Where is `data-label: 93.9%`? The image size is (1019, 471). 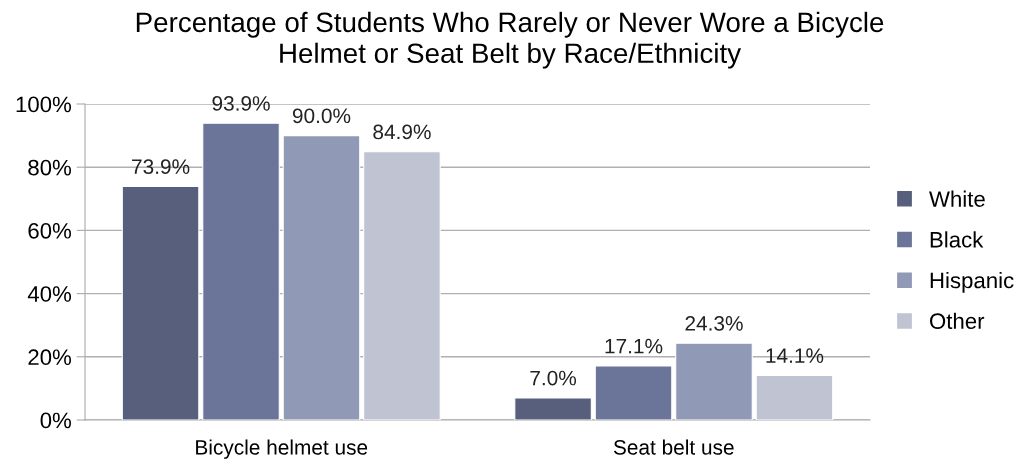 data-label: 93.9% is located at coordinates (241, 103).